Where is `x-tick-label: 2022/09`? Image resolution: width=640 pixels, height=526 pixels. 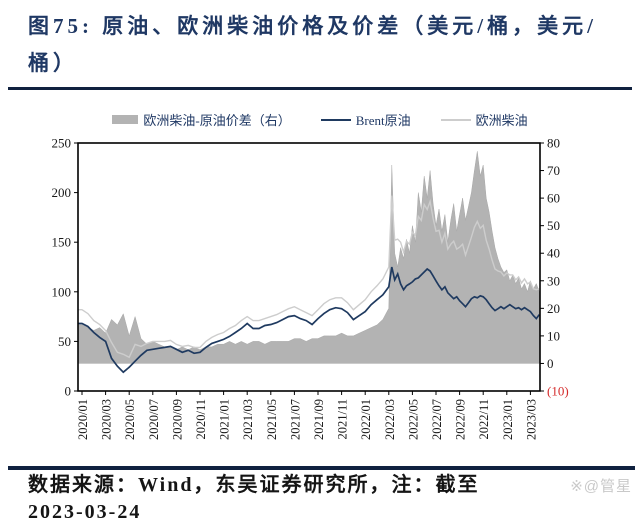
x-tick-label: 2022/09 is located at coordinates (461, 419).